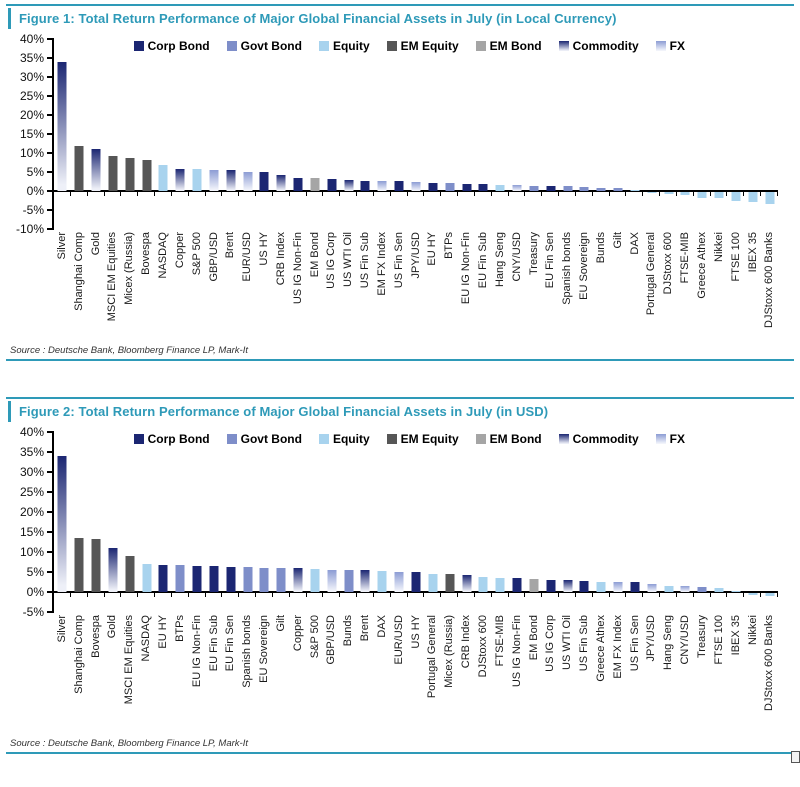 The width and height of the screenshot is (800, 787). What do you see at coordinates (179, 628) in the screenshot?
I see `x-label: BTPs` at bounding box center [179, 628].